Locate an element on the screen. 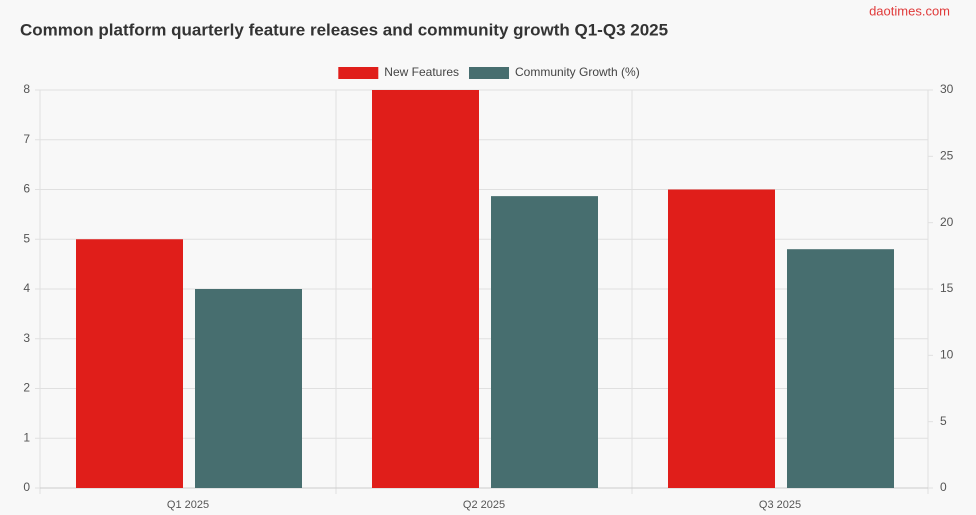 The width and height of the screenshot is (976, 515). legend-label: New Features is located at coordinates (421, 72).